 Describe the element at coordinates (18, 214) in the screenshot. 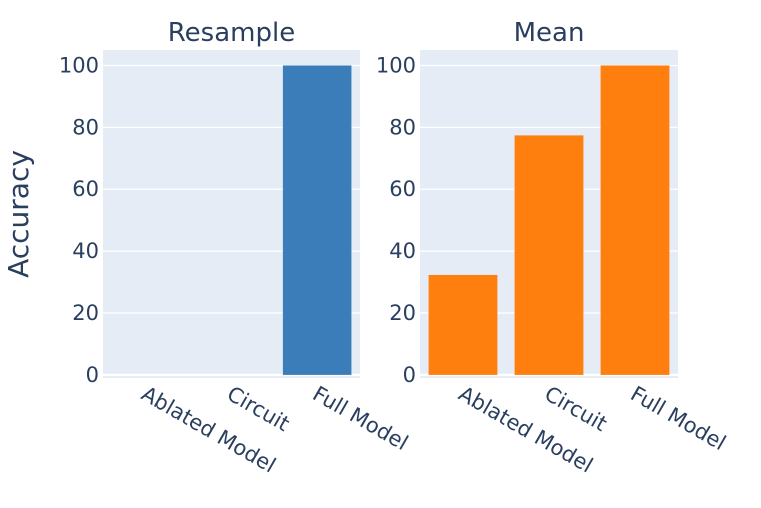

I see `y-axis-title: Accuracy` at that location.